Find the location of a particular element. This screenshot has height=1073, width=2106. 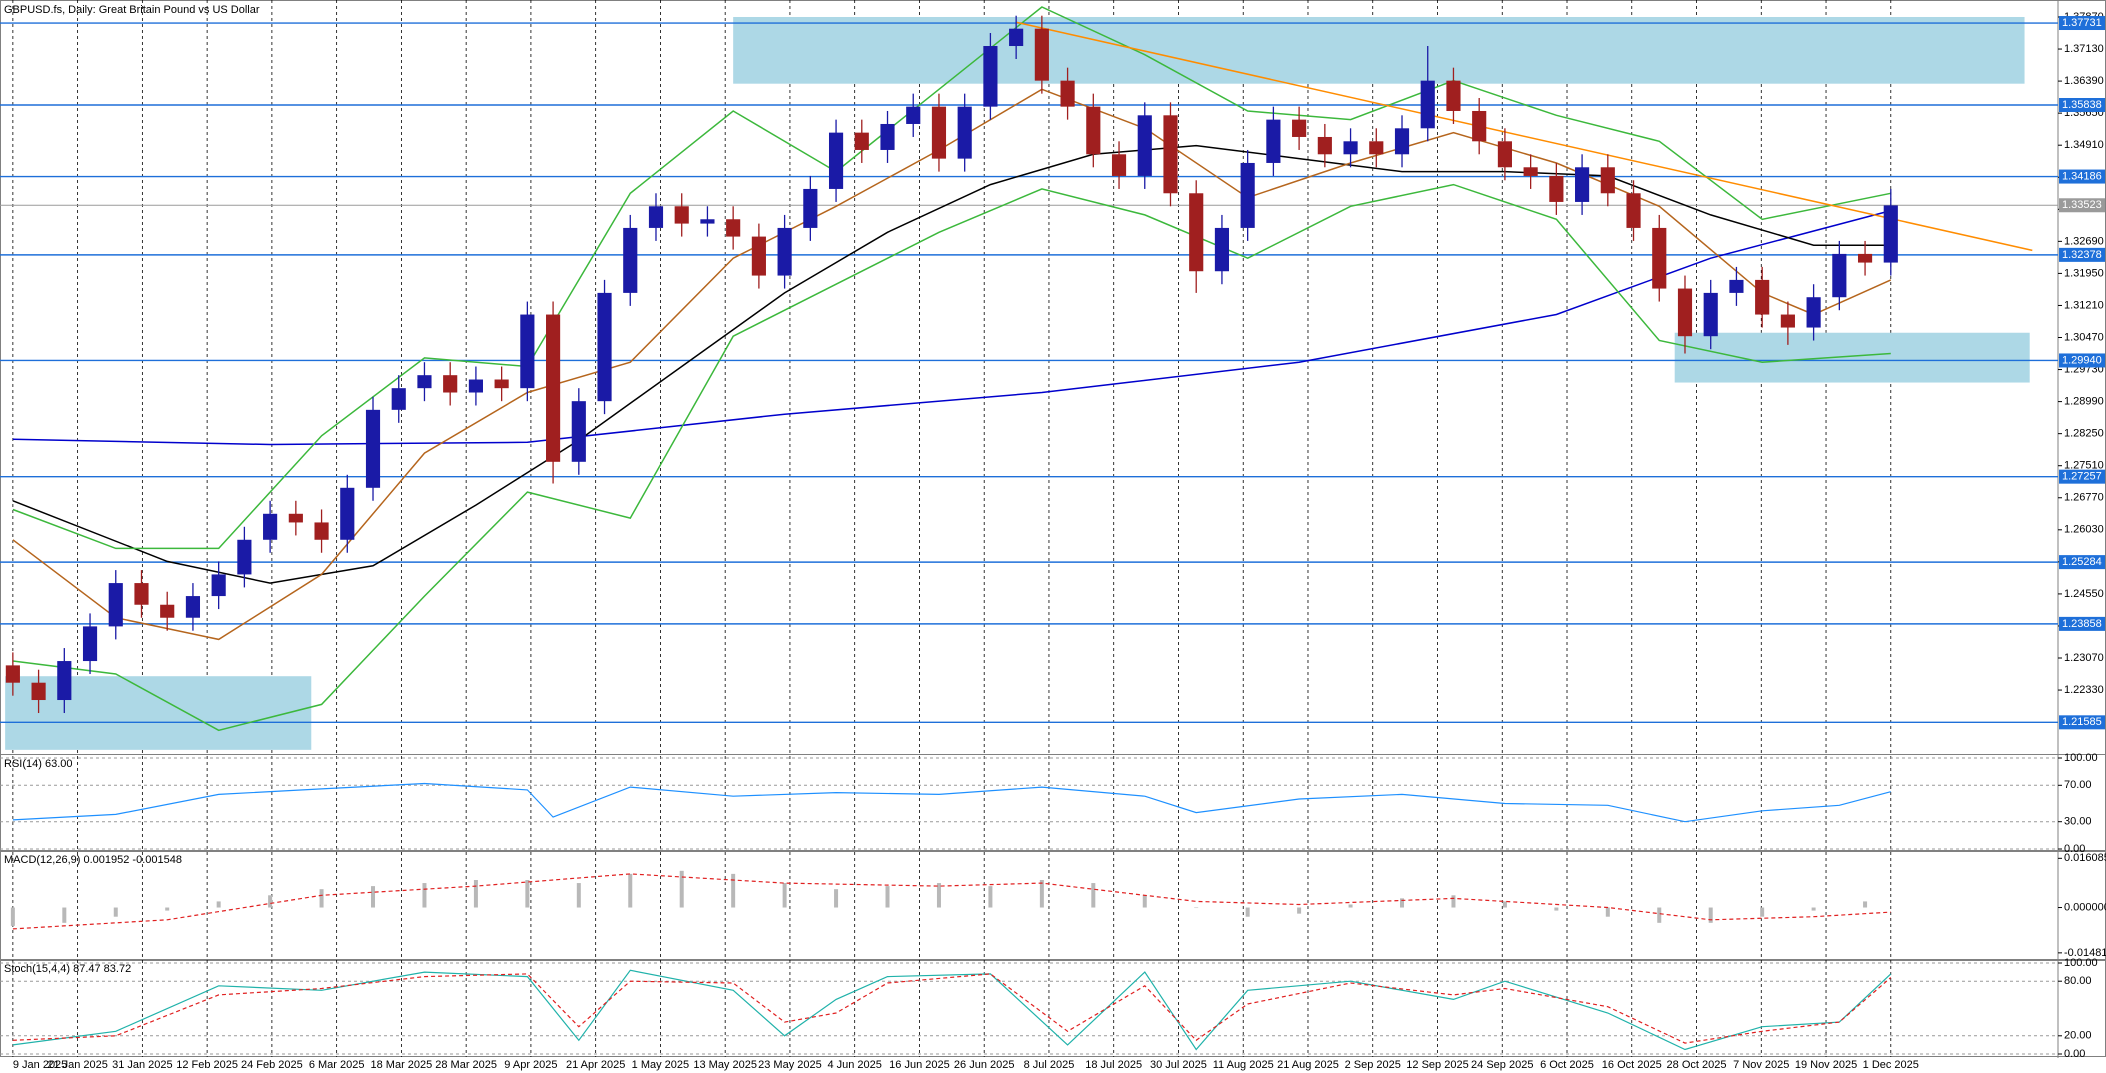

x-tick-label: 18 Jul 2025 is located at coordinates (1113, 1065).